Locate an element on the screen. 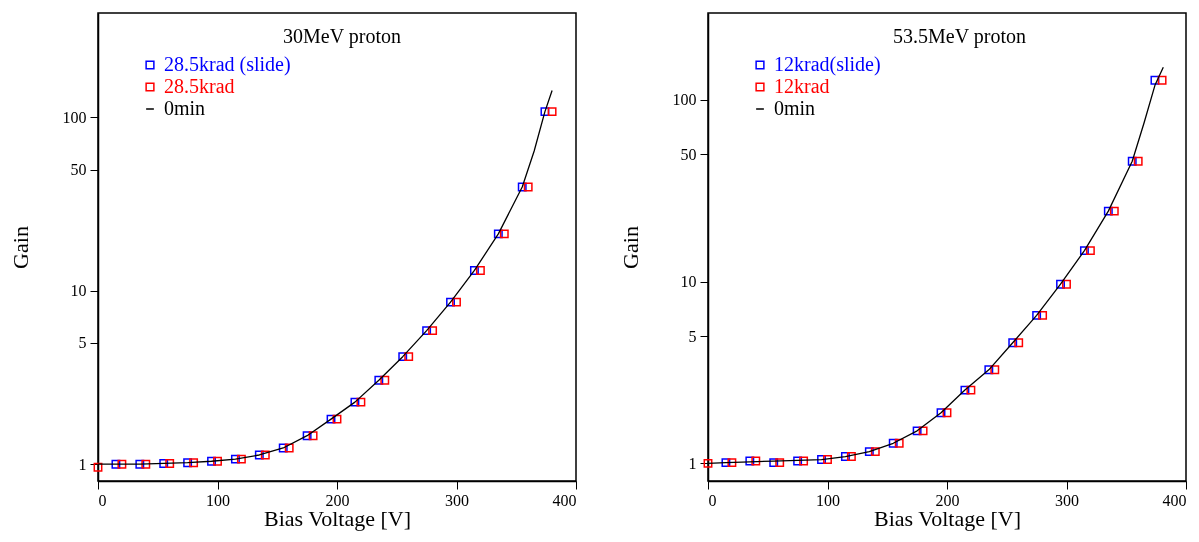 This screenshot has width=1199, height=542. legend-label: 12krad is located at coordinates (802, 86).